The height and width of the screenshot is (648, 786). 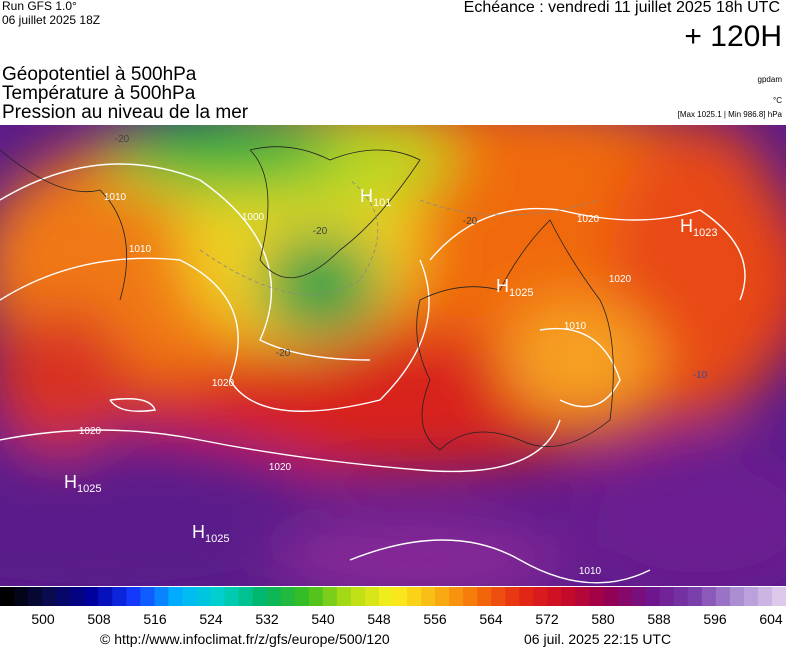 What do you see at coordinates (379, 619) in the screenshot?
I see `colorbar-tick-label: 548` at bounding box center [379, 619].